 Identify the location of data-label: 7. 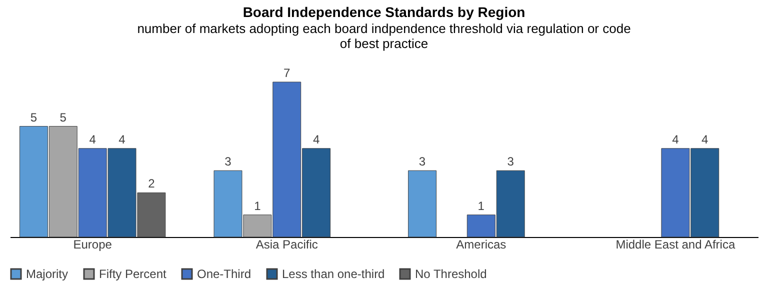
(287, 73).